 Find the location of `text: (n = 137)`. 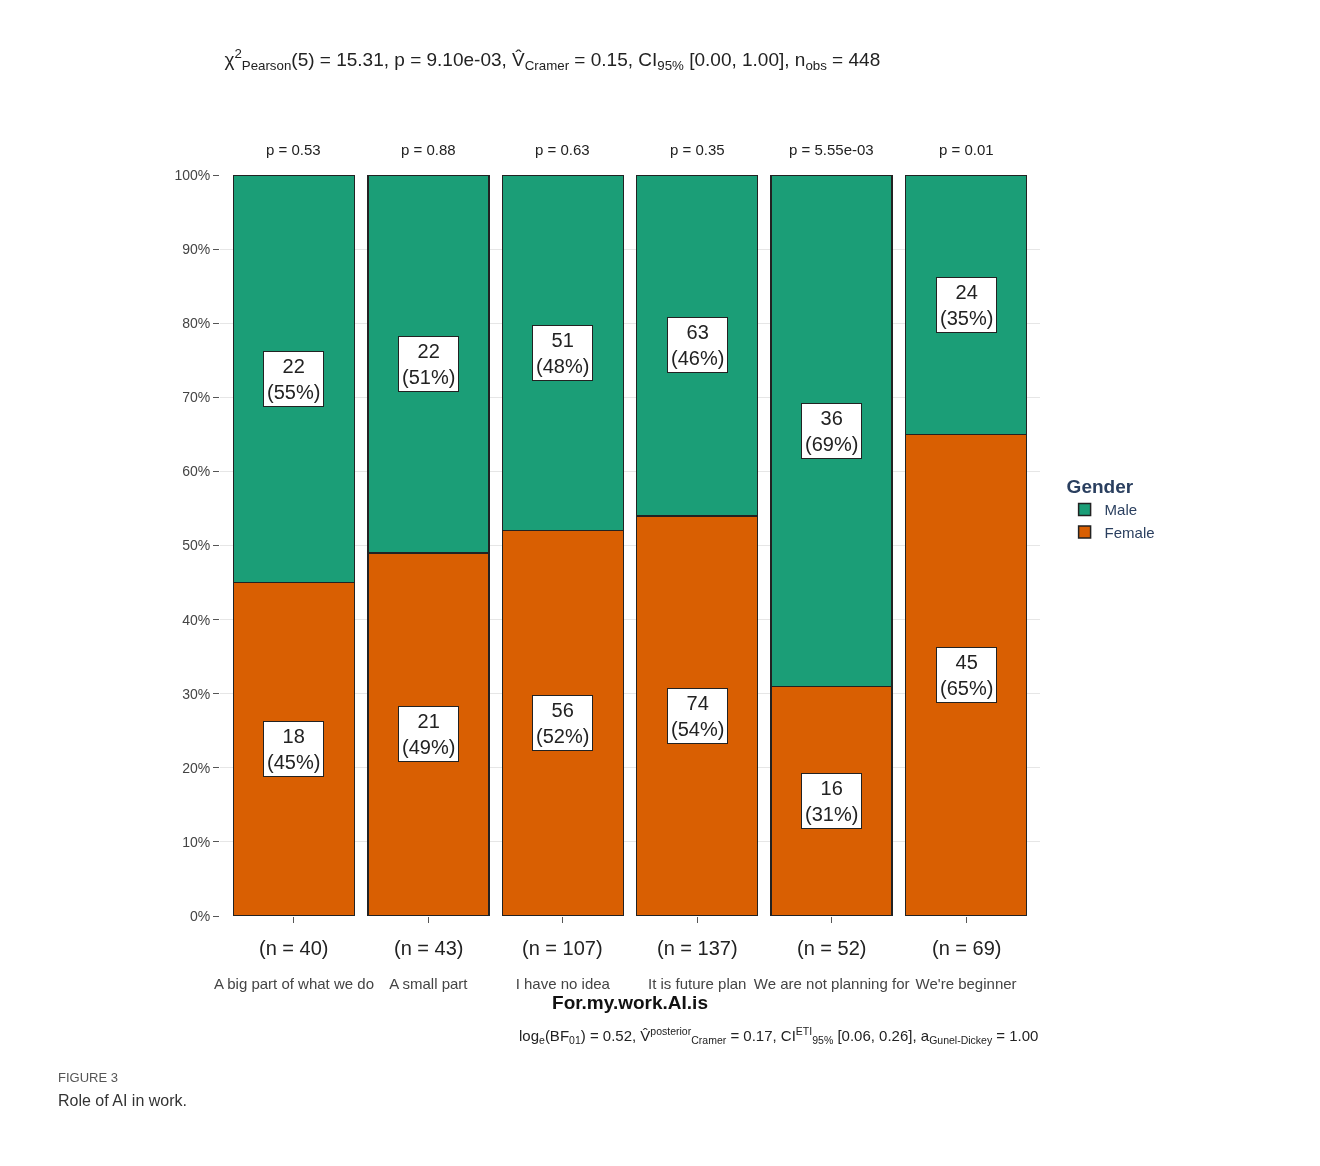

text: (n = 137) is located at coordinates (697, 948).